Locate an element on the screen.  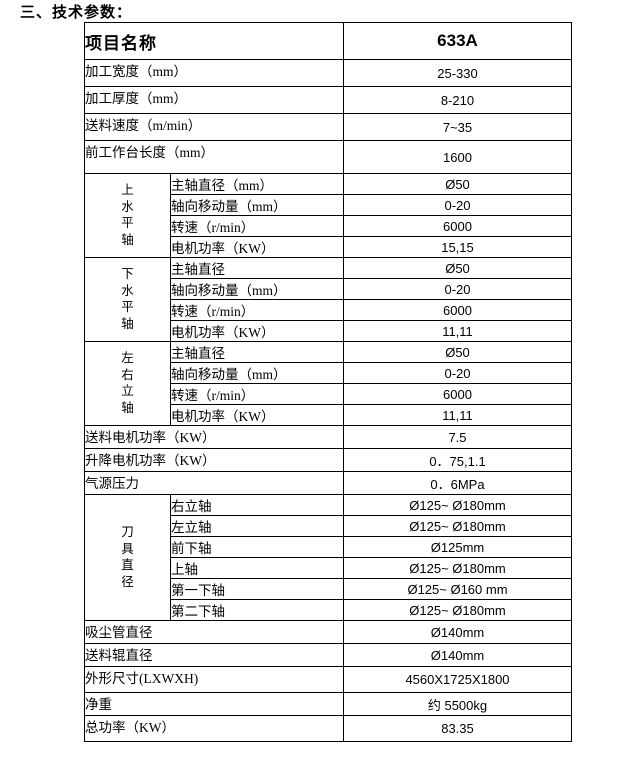
table-row: 外形尺寸(LXWXH) 4560X1725X1800 is located at coordinates (328, 679).